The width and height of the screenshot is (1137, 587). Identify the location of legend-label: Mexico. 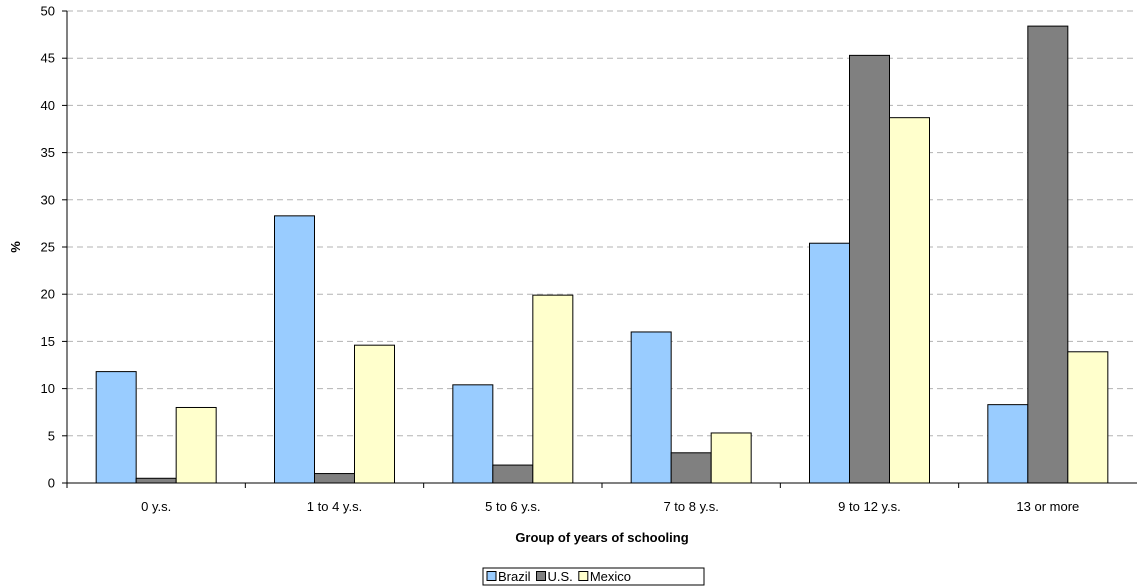
(610, 576).